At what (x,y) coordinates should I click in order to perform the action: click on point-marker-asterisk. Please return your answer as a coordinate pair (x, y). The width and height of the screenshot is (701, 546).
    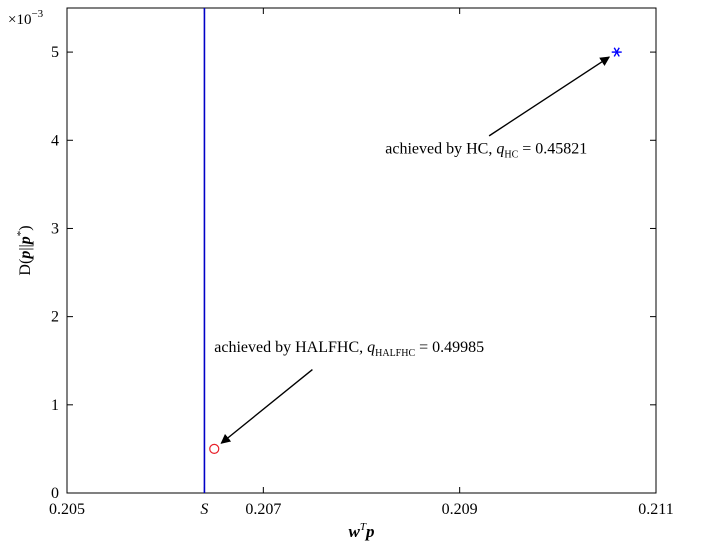
    Looking at the image, I should click on (616, 52).